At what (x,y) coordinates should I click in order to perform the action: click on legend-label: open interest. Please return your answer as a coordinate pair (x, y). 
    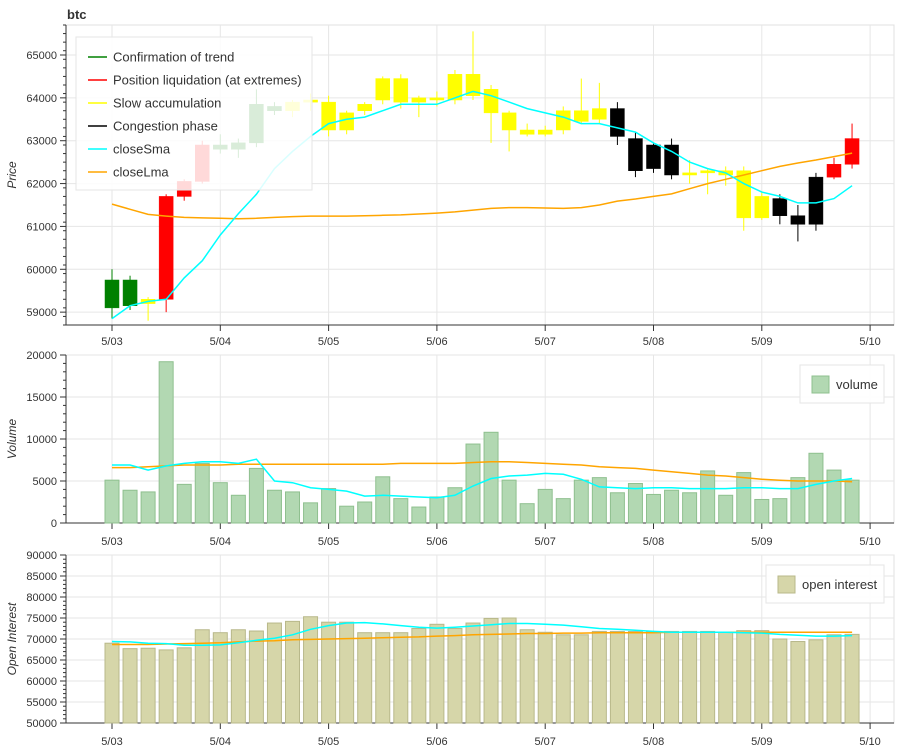
    Looking at the image, I should click on (840, 584).